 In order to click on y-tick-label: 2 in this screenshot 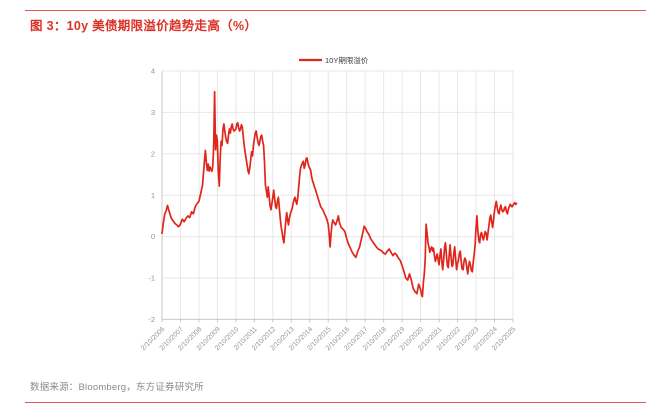, I will do `click(153, 153)`.